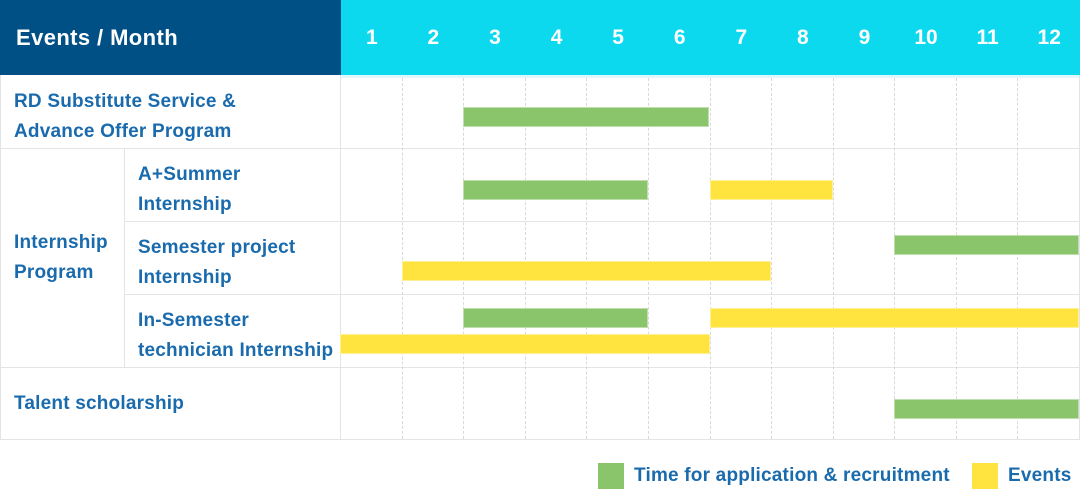 The width and height of the screenshot is (1080, 494). What do you see at coordinates (97, 37) in the screenshot?
I see `header-title: Events / Month` at bounding box center [97, 37].